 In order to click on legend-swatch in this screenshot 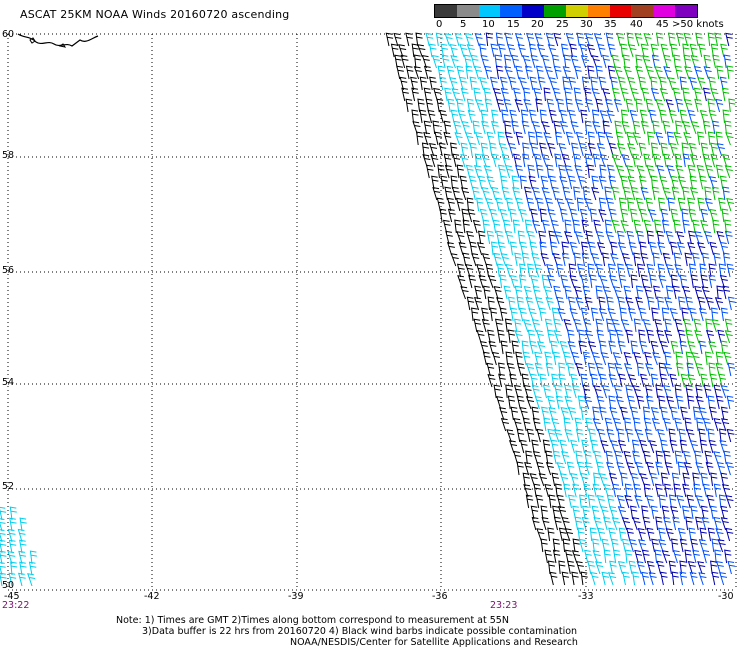, I will do `click(598, 11)`.